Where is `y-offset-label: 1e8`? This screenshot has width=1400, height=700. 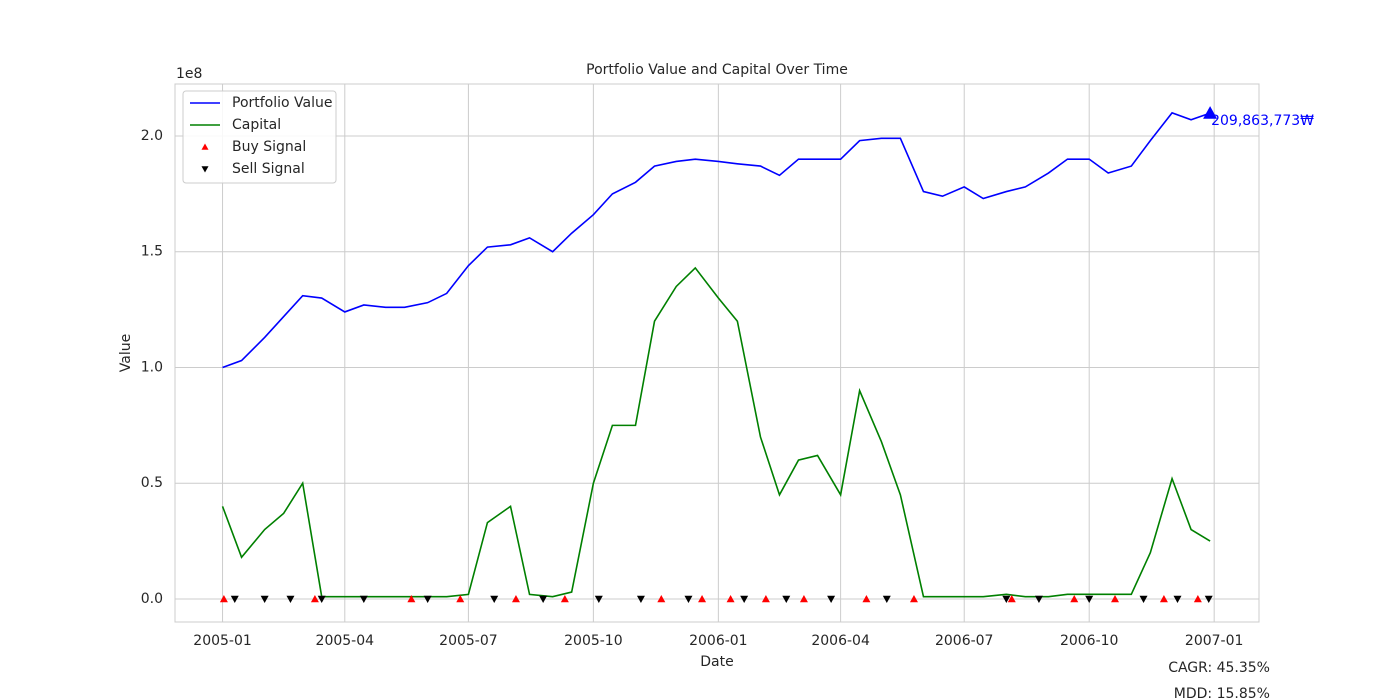
y-offset-label: 1e8 is located at coordinates (189, 74).